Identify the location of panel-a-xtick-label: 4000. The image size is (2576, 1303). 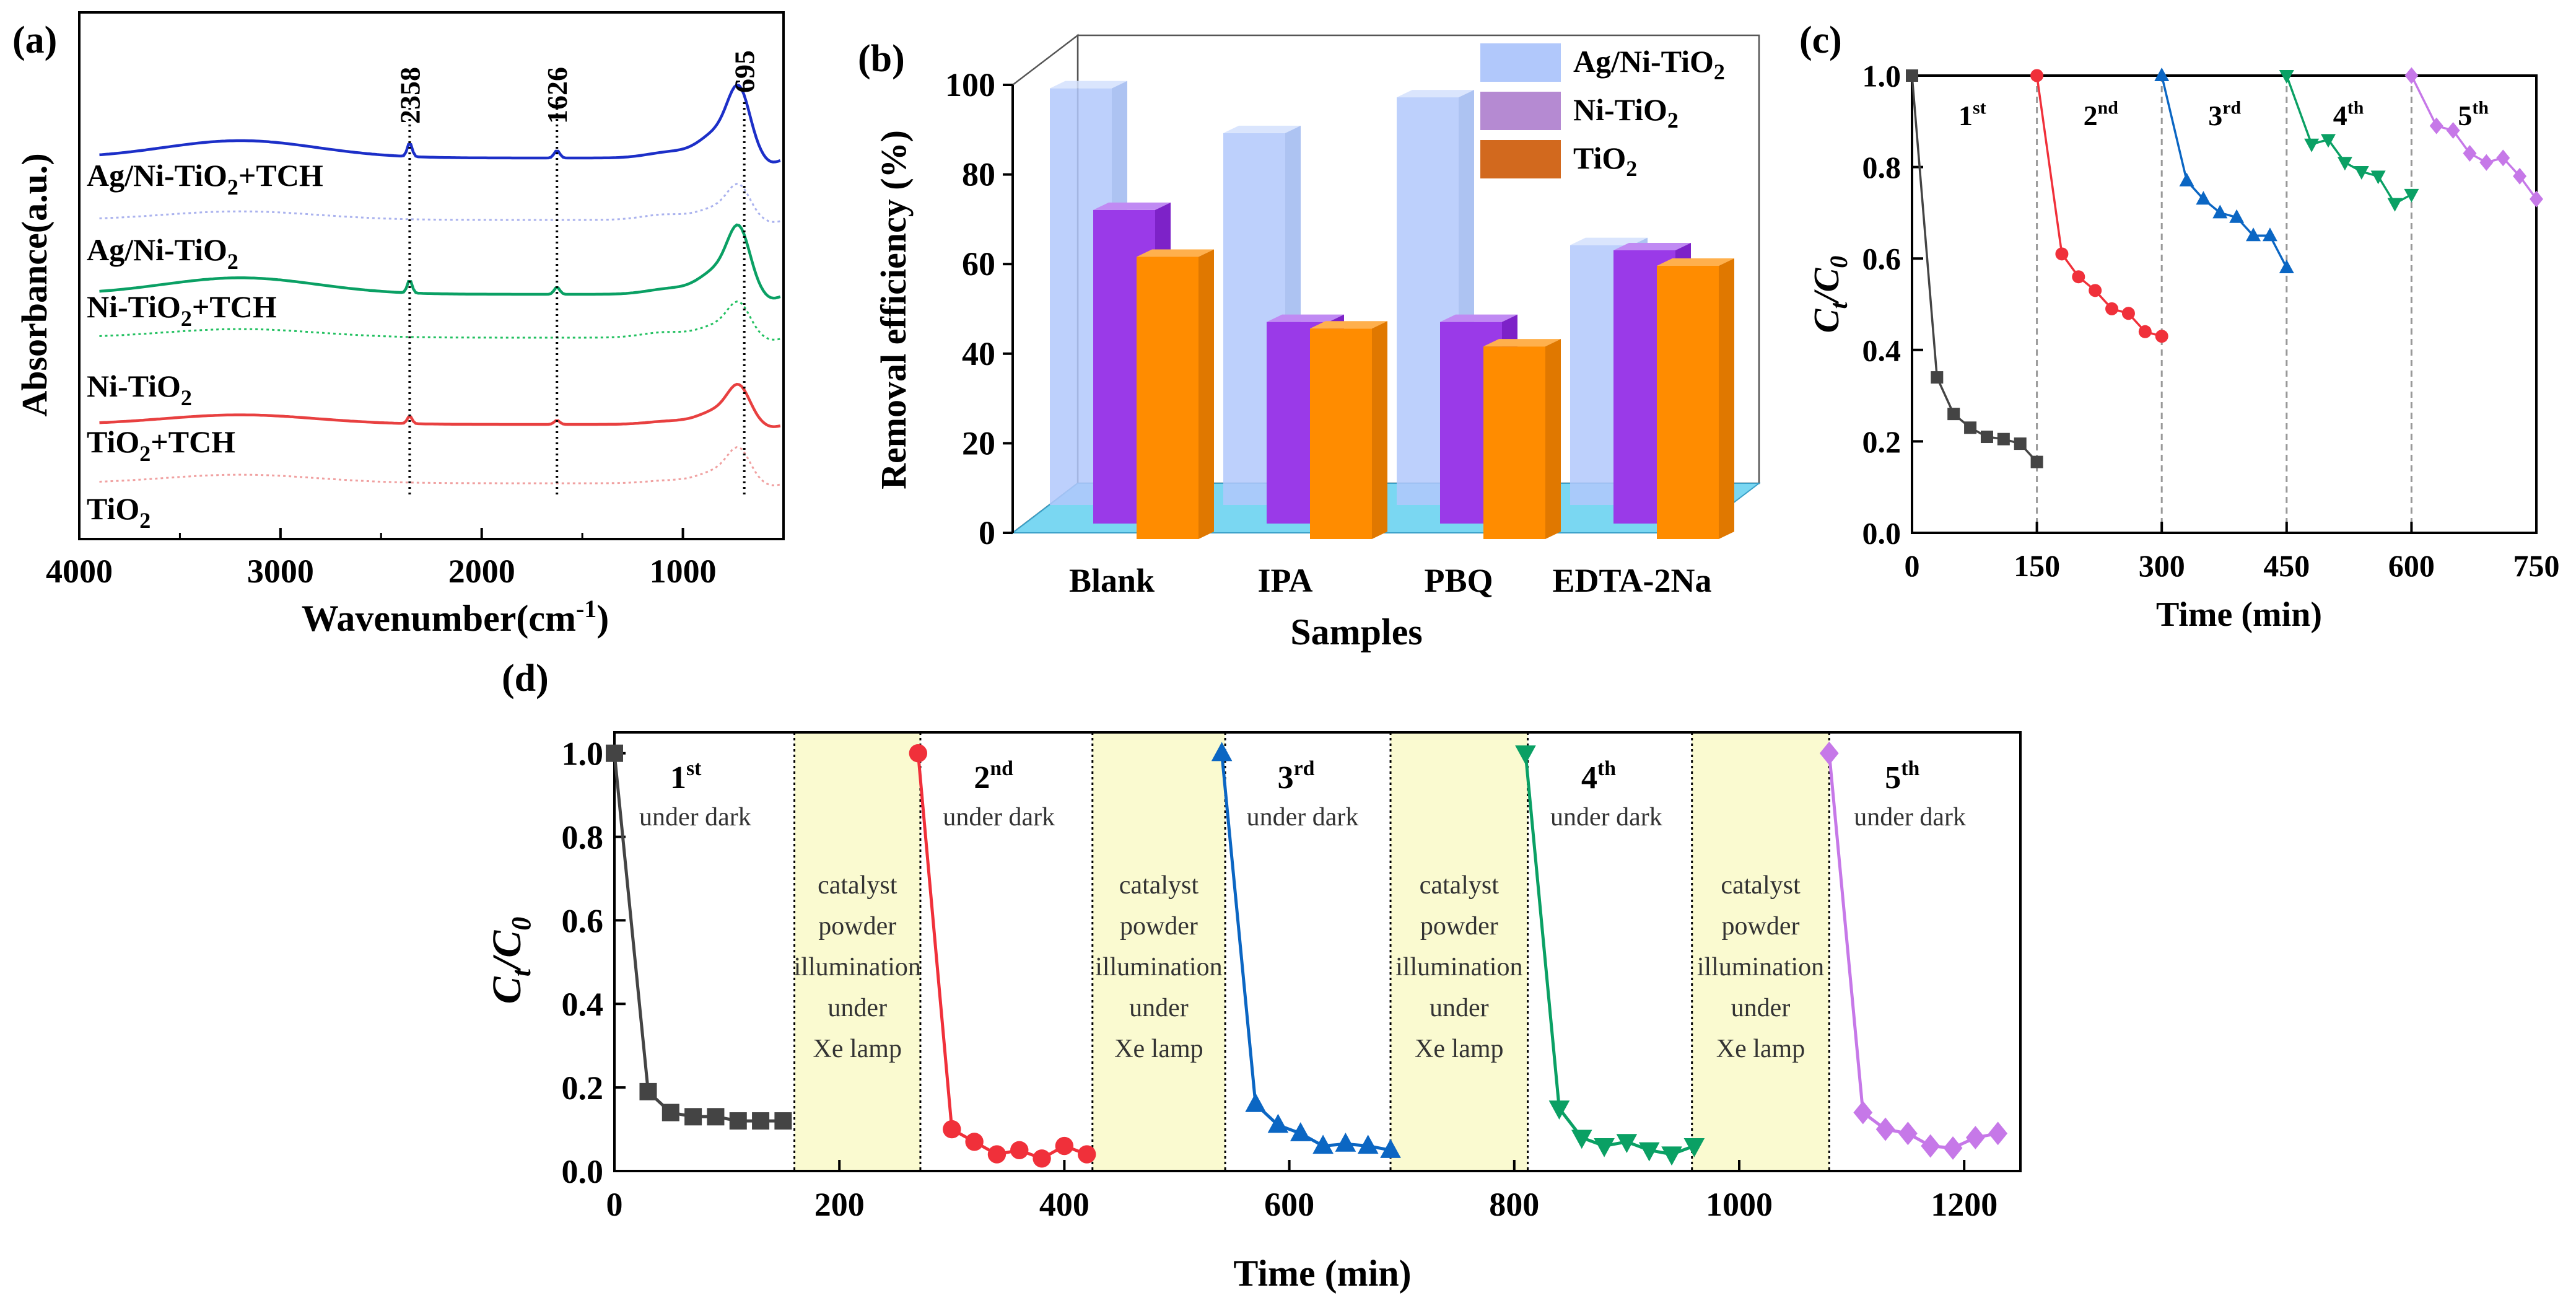
(79, 571).